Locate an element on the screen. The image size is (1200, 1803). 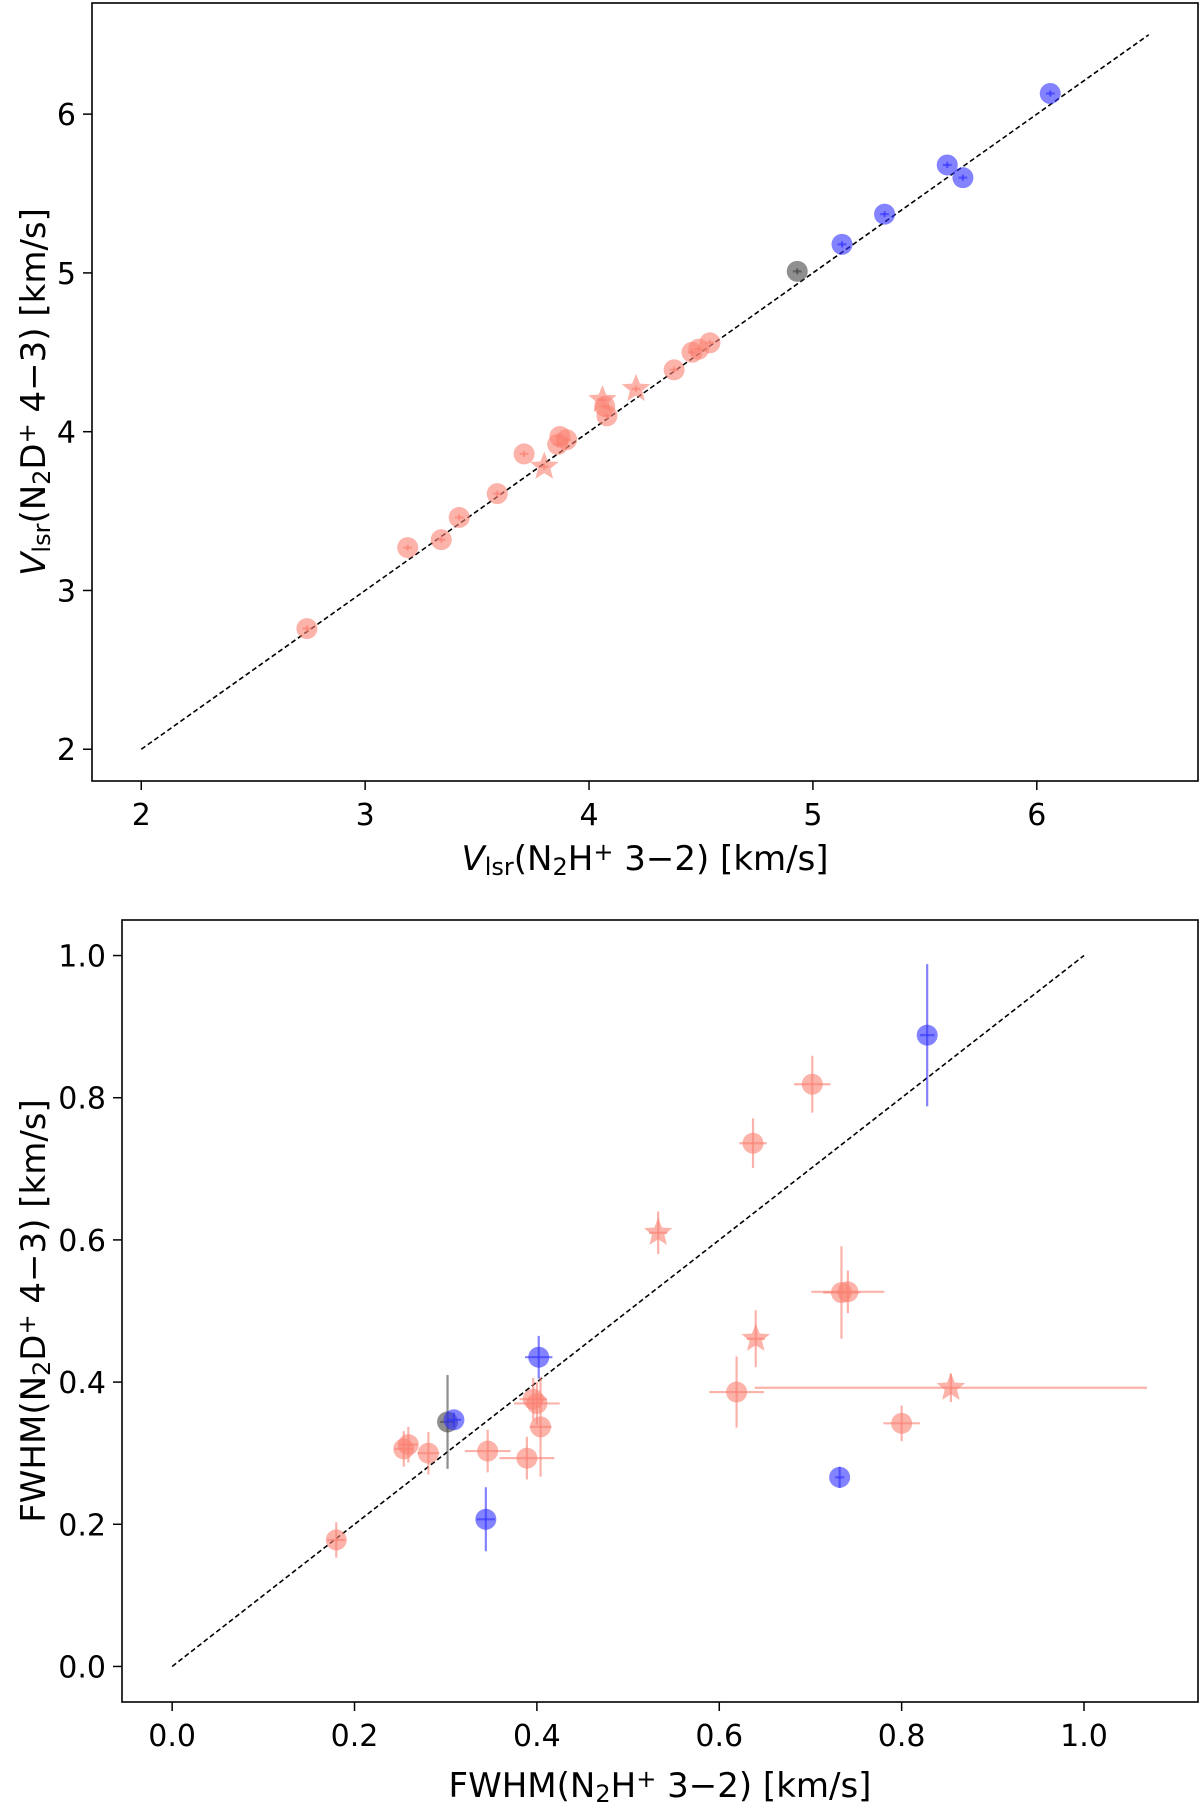
x-tick-label: 3 is located at coordinates (365, 815).